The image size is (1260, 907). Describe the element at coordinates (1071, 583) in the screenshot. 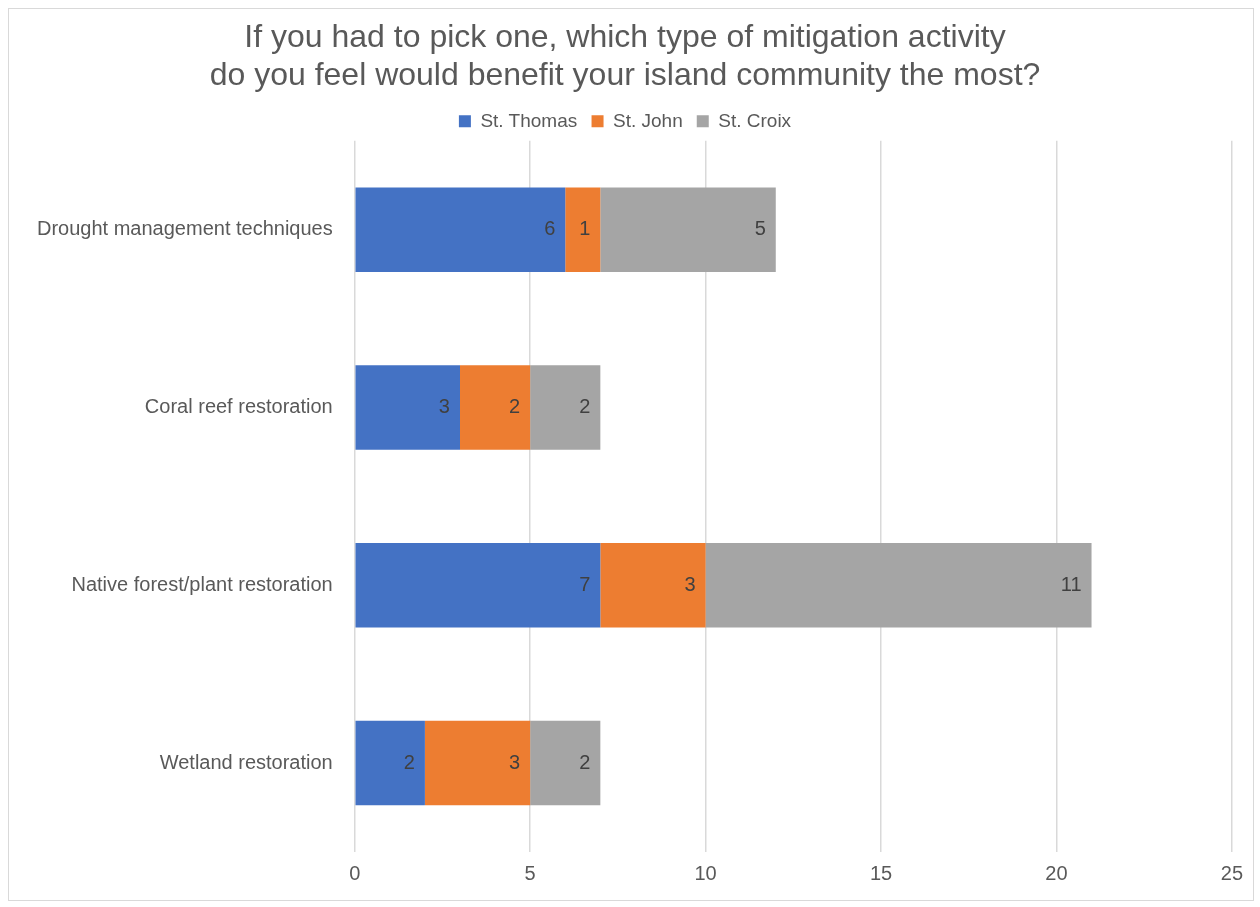

I see `data-label: 11` at that location.